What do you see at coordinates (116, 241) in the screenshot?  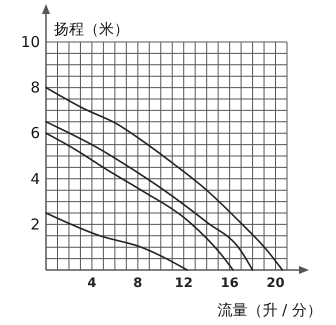 I see `line-series` at bounding box center [116, 241].